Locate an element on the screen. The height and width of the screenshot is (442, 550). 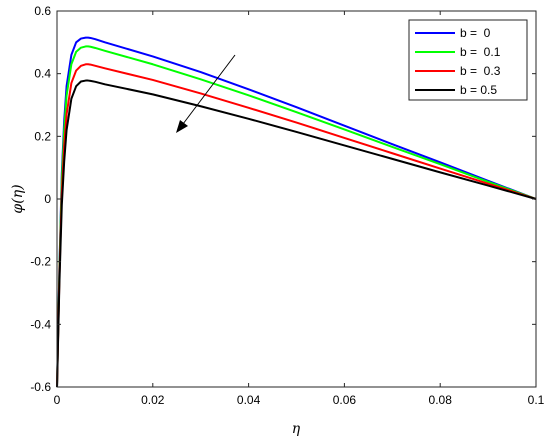
y-tick-label: 0.4 is located at coordinates (42, 74).